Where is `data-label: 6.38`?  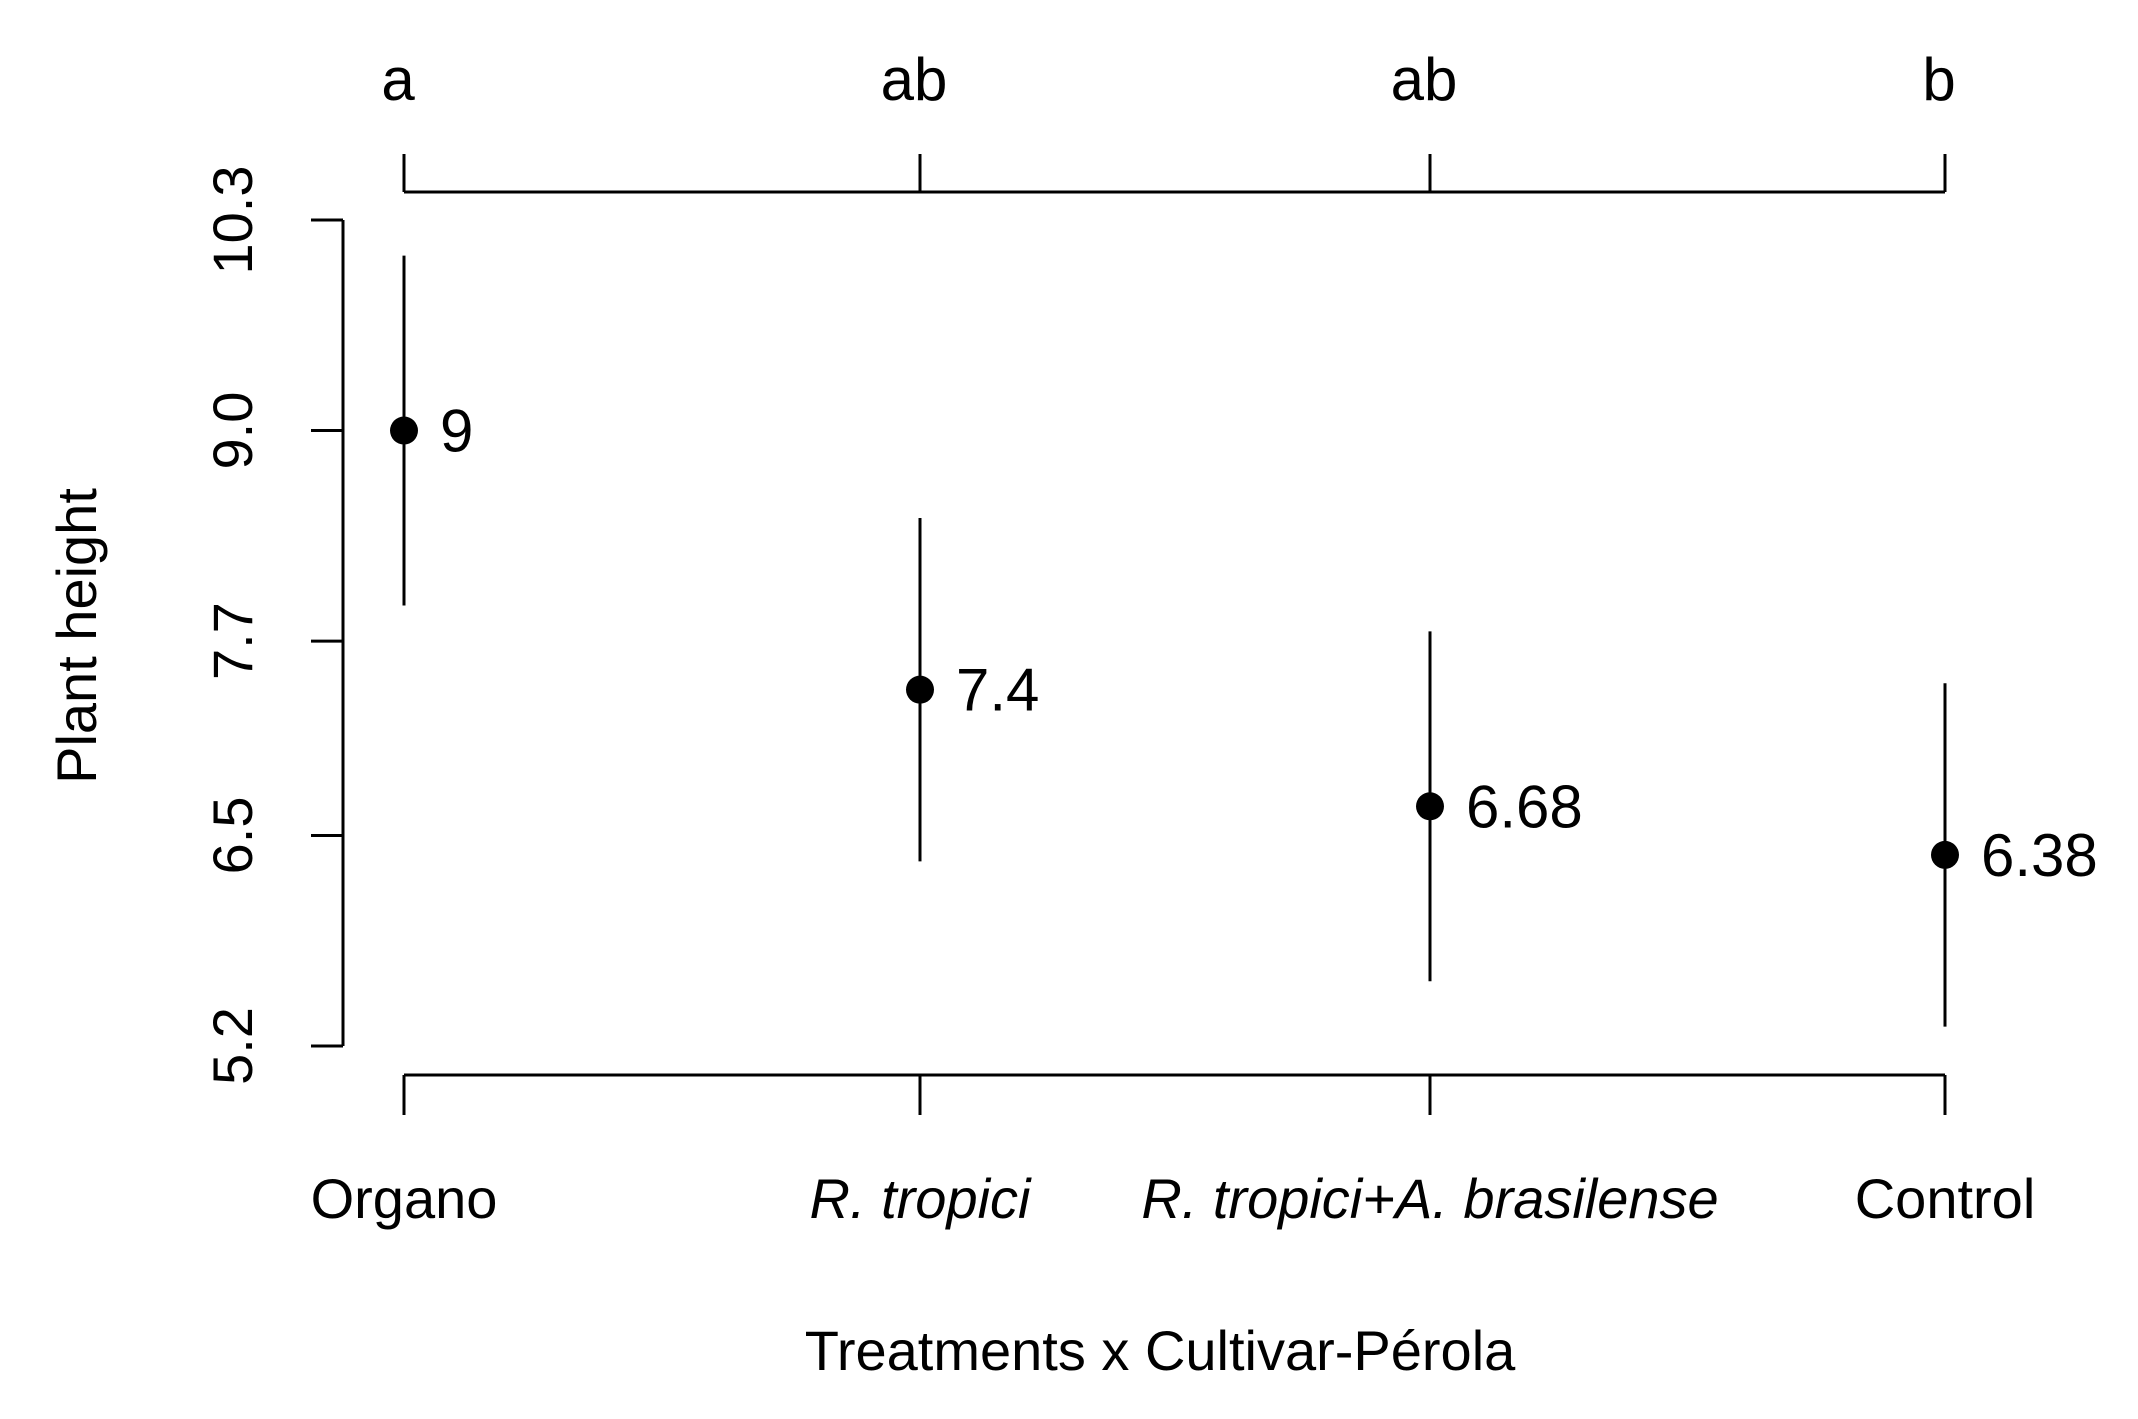 data-label: 6.38 is located at coordinates (2039, 855).